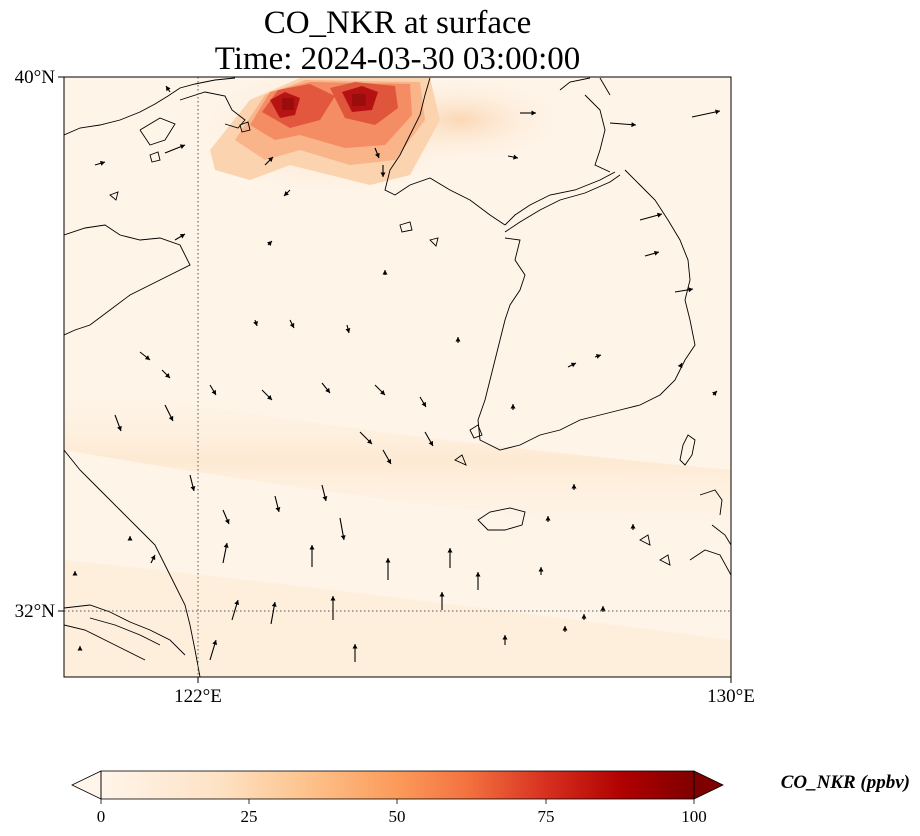  Describe the element at coordinates (694, 816) in the screenshot. I see `colorbar-tick-100: 100` at that location.